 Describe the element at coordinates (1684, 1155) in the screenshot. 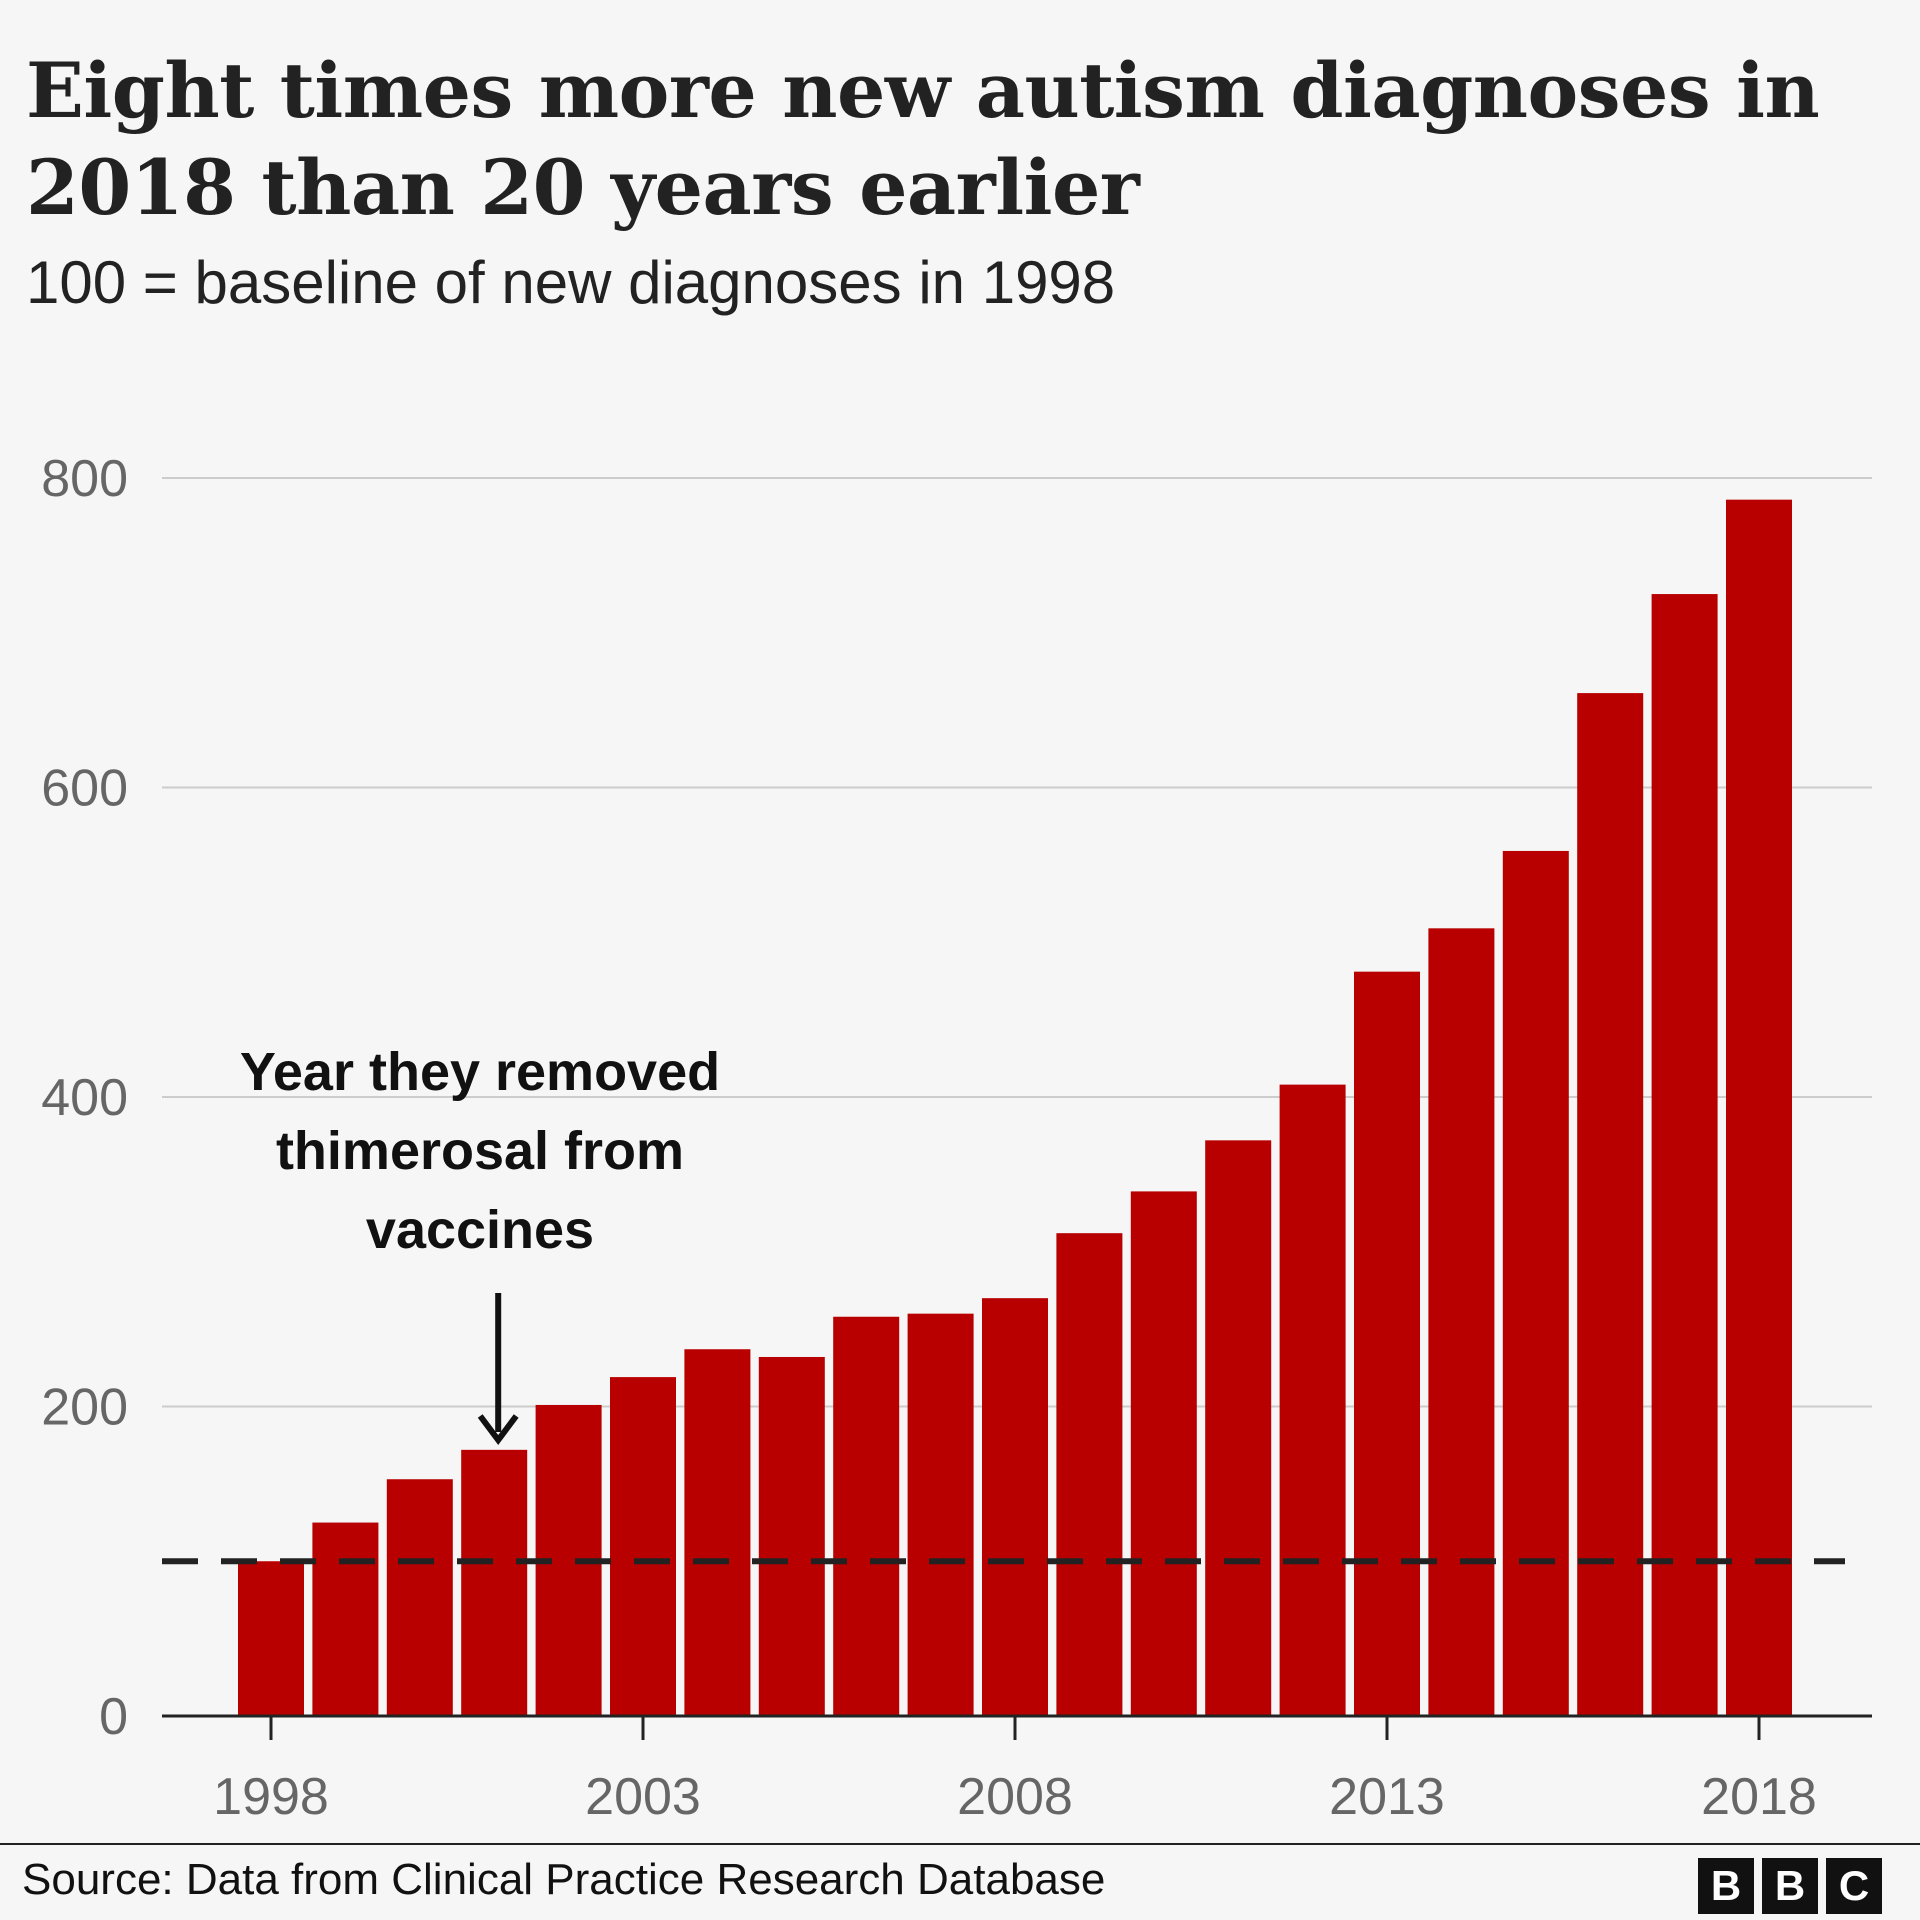

I see `bar-2017` at that location.